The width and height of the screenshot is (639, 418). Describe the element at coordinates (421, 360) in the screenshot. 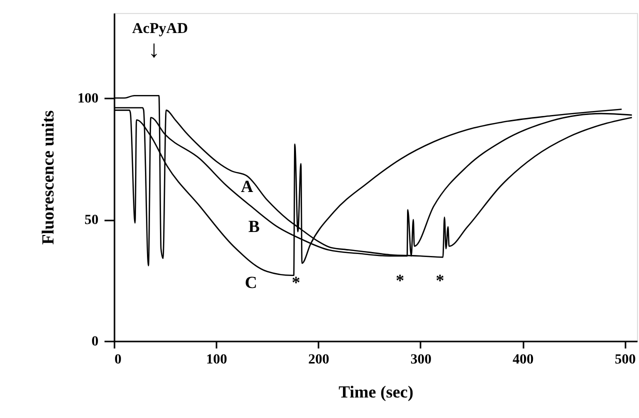

I see `x-tick-label: 300` at that location.